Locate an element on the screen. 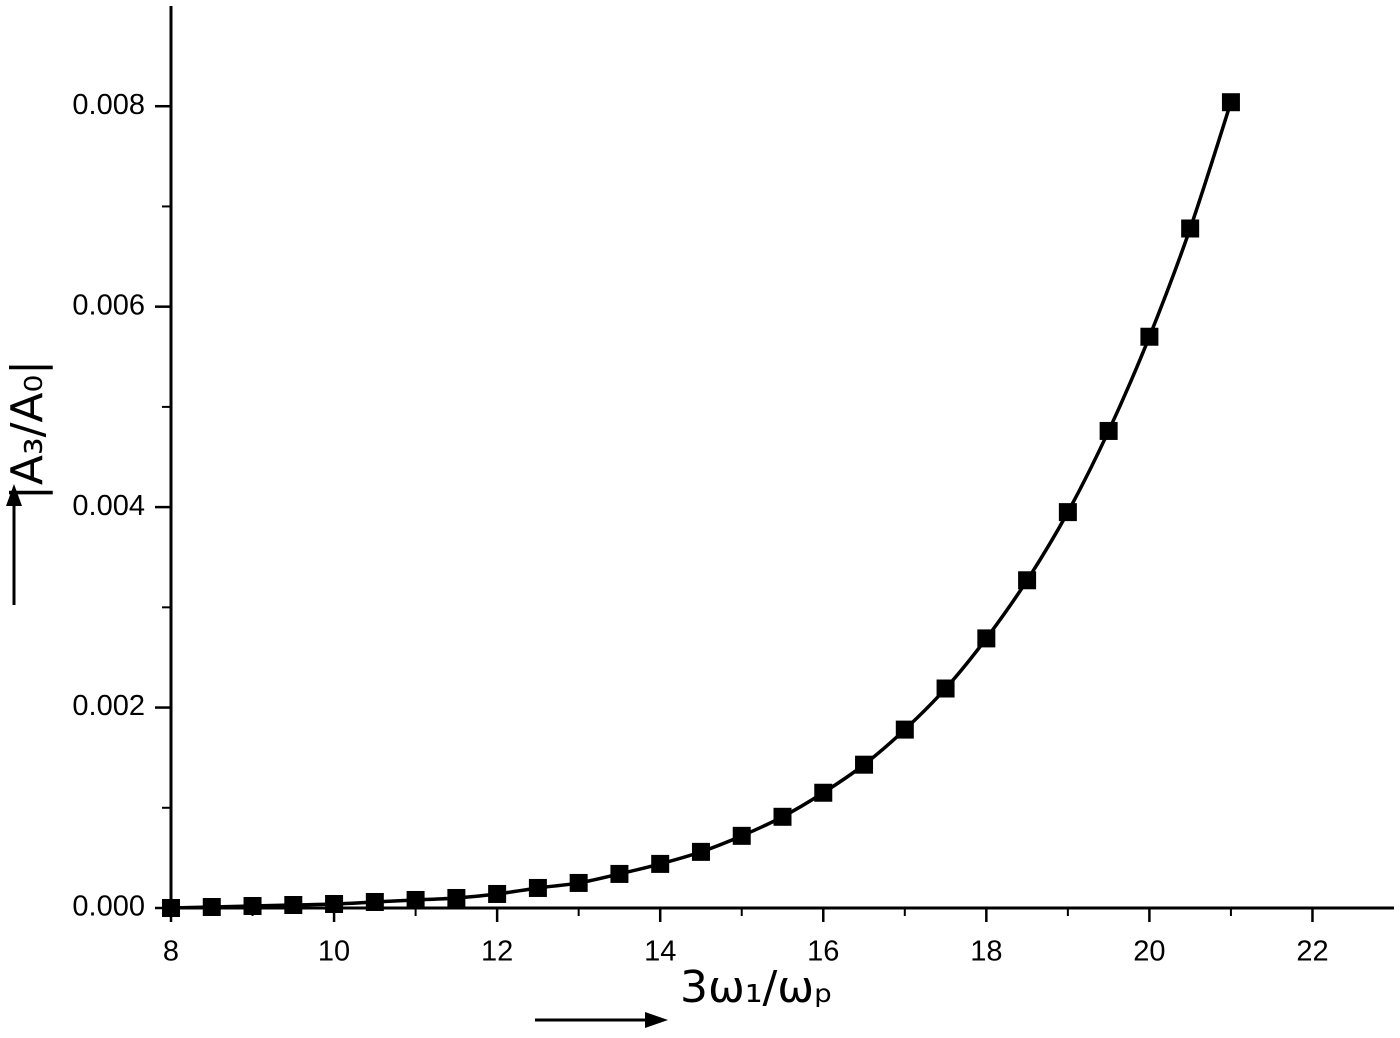 The image size is (1400, 1038). y-arrowhead is located at coordinates (14, 495).